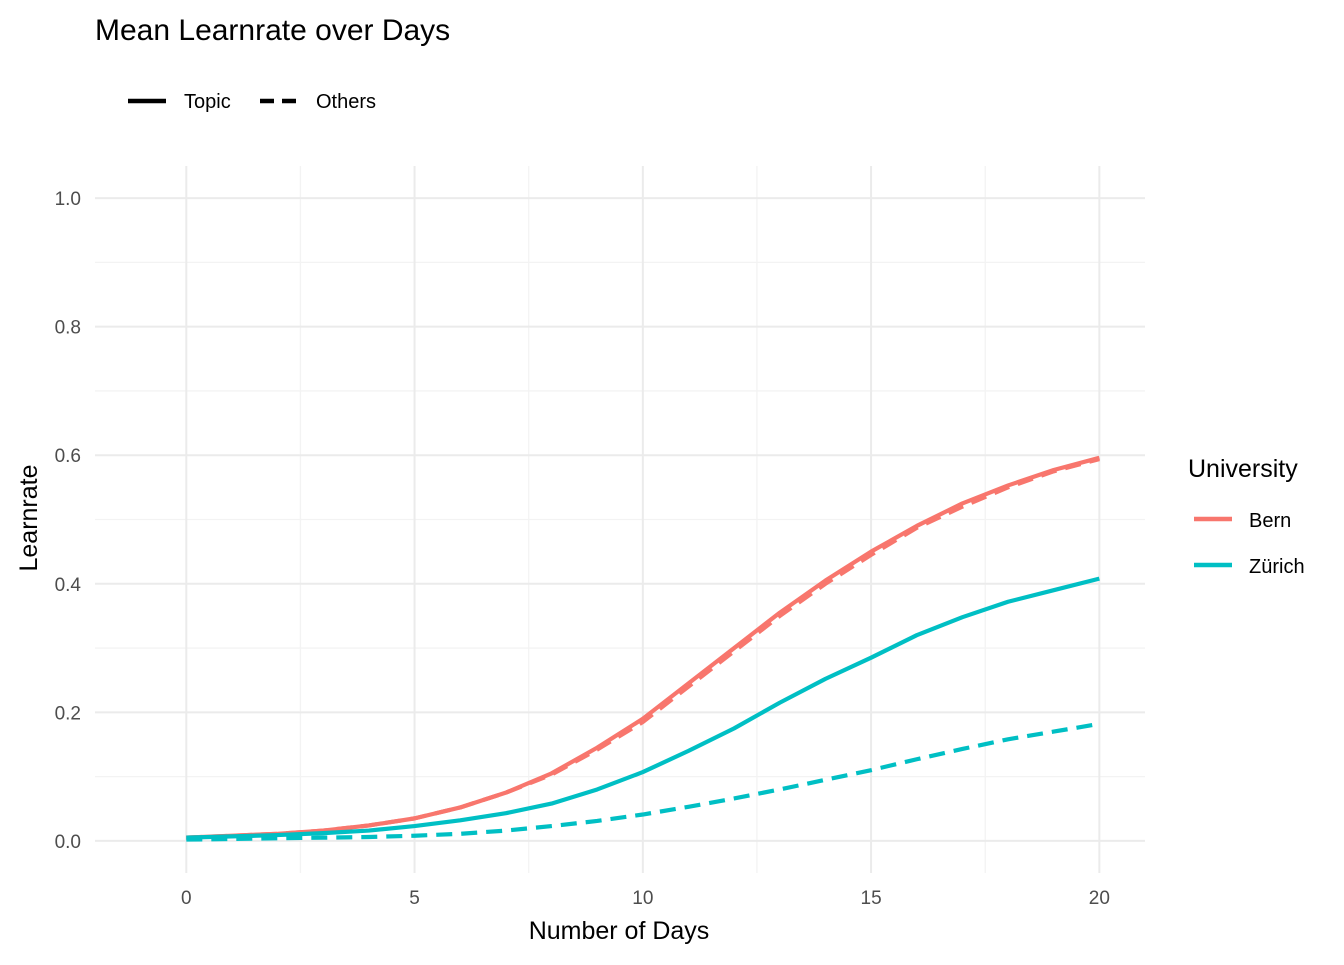 This screenshot has height=965, width=1344. Describe the element at coordinates (643, 781) in the screenshot. I see `series-line-zurich-others` at that location.